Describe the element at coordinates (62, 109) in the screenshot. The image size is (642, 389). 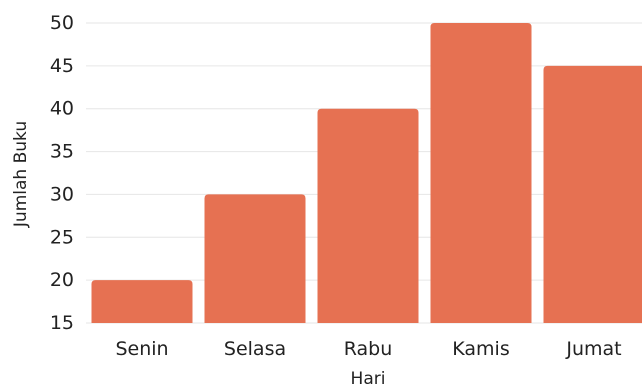
I see `y-tick-label: 40` at that location.